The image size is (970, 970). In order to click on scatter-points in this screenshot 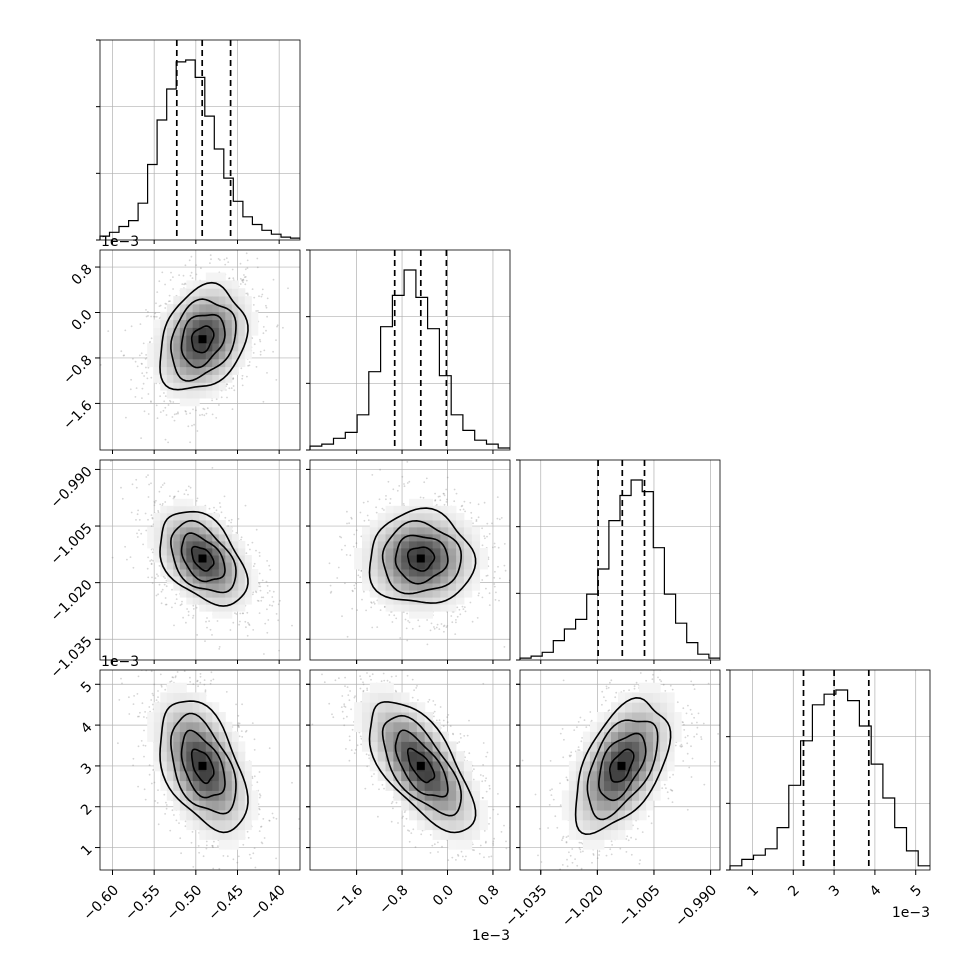, I will do `click(201, 557)`.